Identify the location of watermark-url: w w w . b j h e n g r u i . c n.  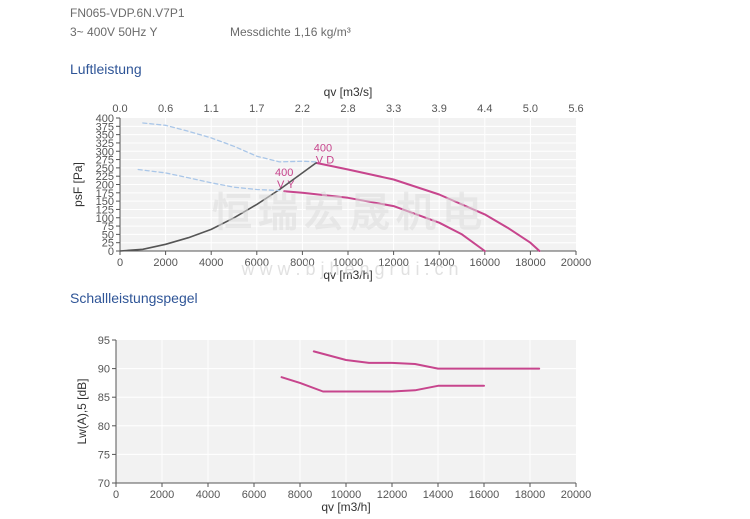
(349, 269).